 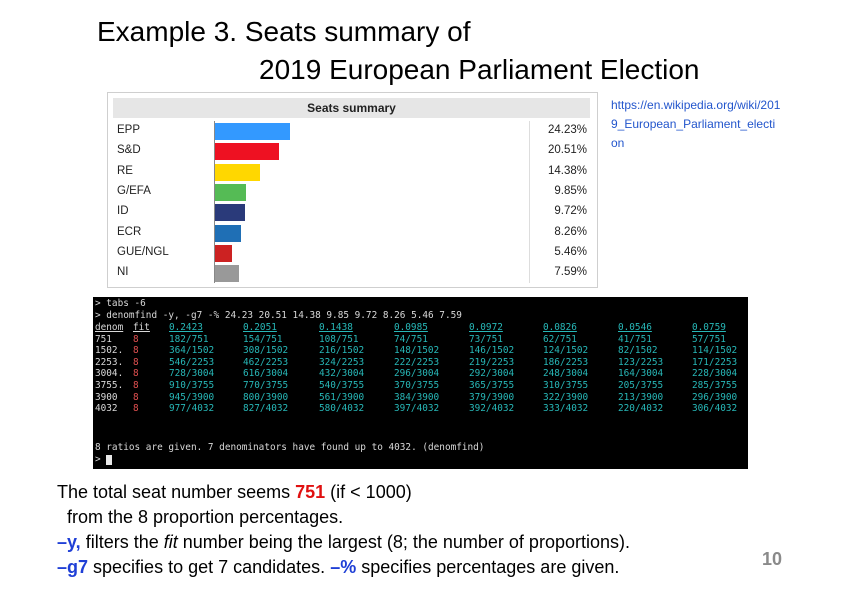 I want to click on terminal-fraction-cell: 580/4032, so click(x=342, y=409).